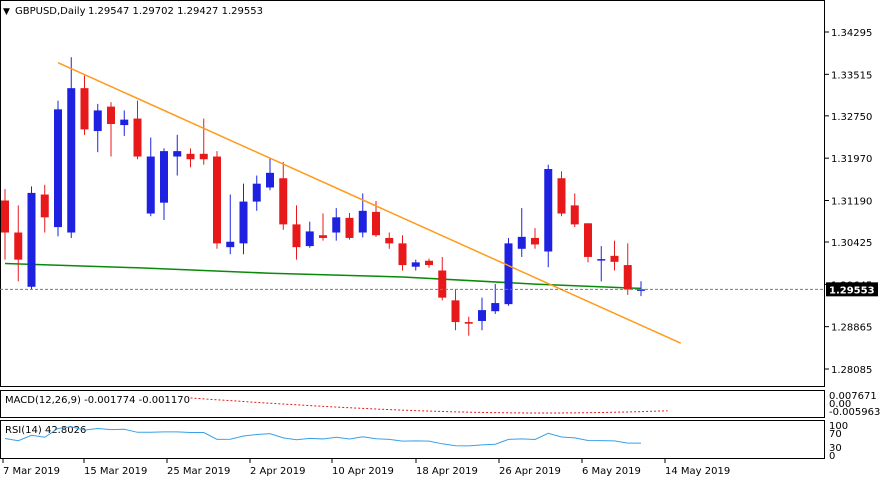 The image size is (882, 484). What do you see at coordinates (198, 471) in the screenshot?
I see `time-axis-label: 25 Mar 2019` at bounding box center [198, 471].